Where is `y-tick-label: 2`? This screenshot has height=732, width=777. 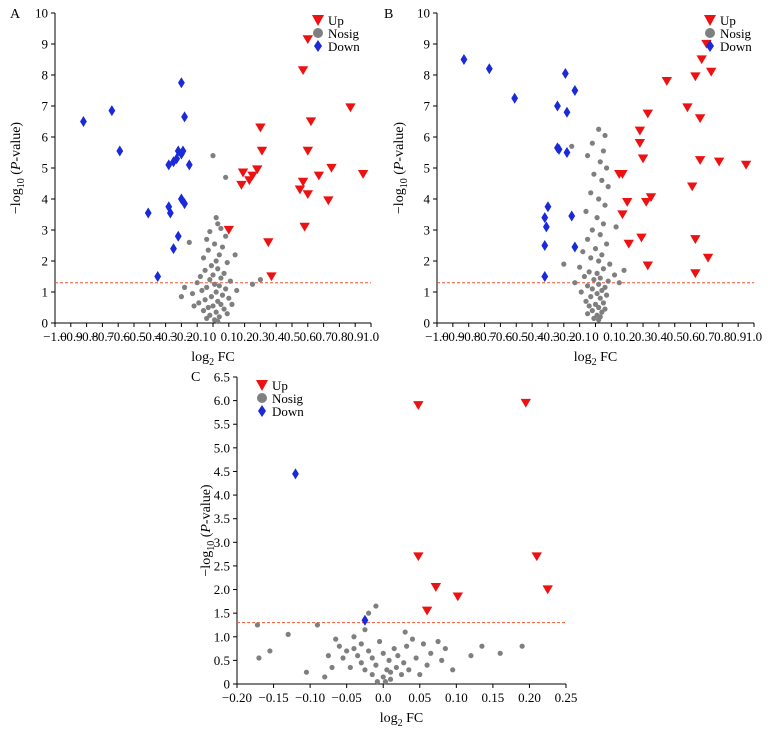
y-tick-label: 2 is located at coordinates (427, 261).